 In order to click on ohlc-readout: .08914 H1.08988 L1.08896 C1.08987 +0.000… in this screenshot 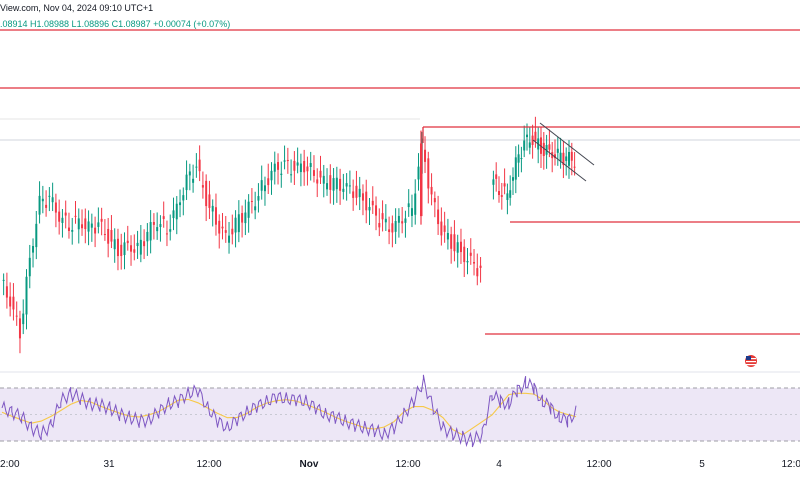, I will do `click(115, 24)`.